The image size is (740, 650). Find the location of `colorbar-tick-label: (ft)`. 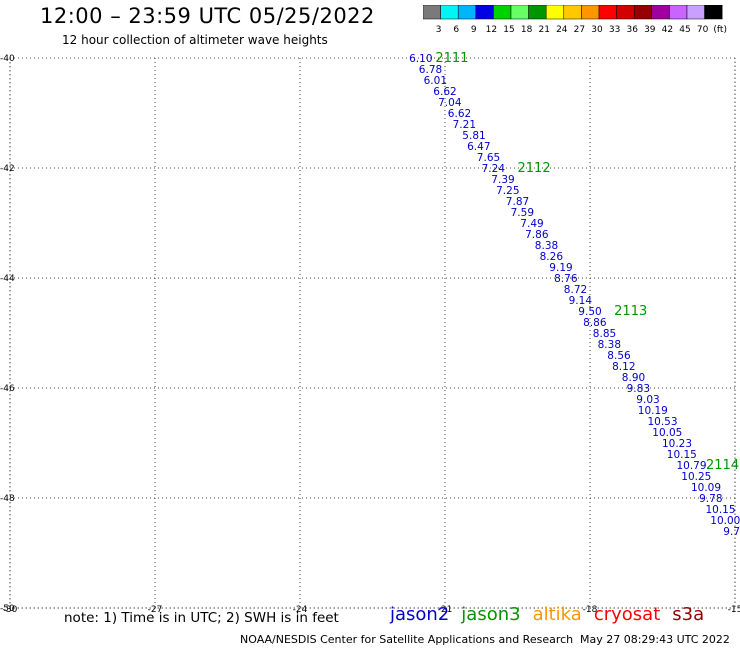

colorbar-tick-label: (ft) is located at coordinates (720, 30).